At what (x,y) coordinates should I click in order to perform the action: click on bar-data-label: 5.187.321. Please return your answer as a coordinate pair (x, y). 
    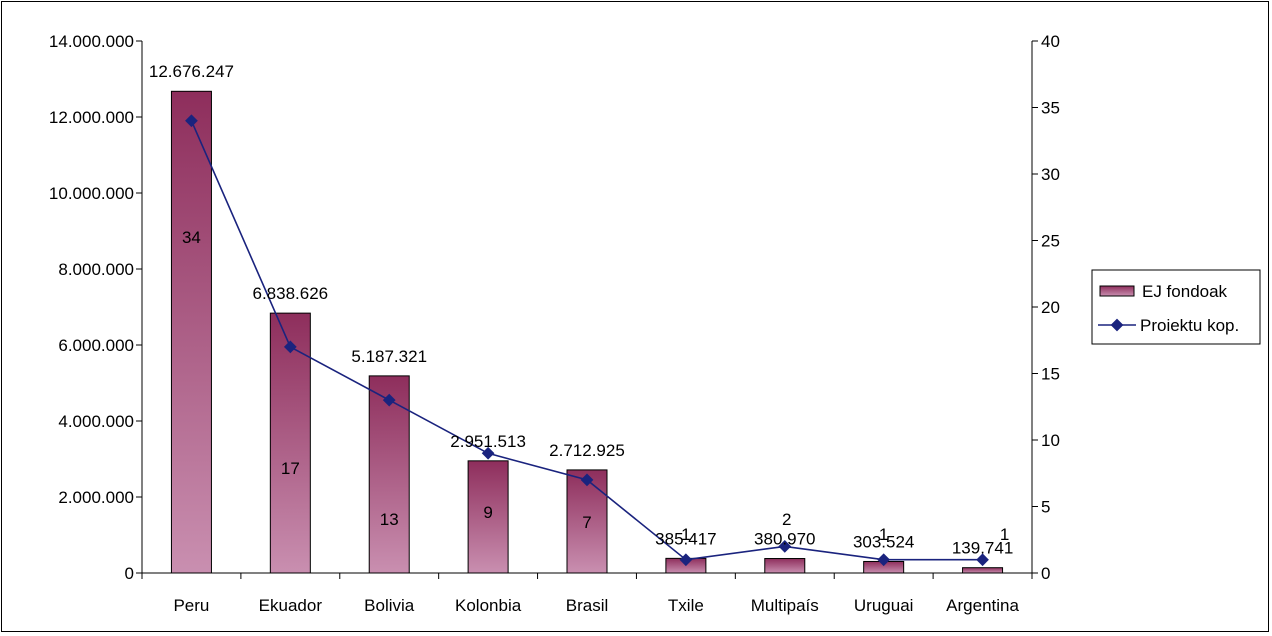
    Looking at the image, I should click on (389, 356).